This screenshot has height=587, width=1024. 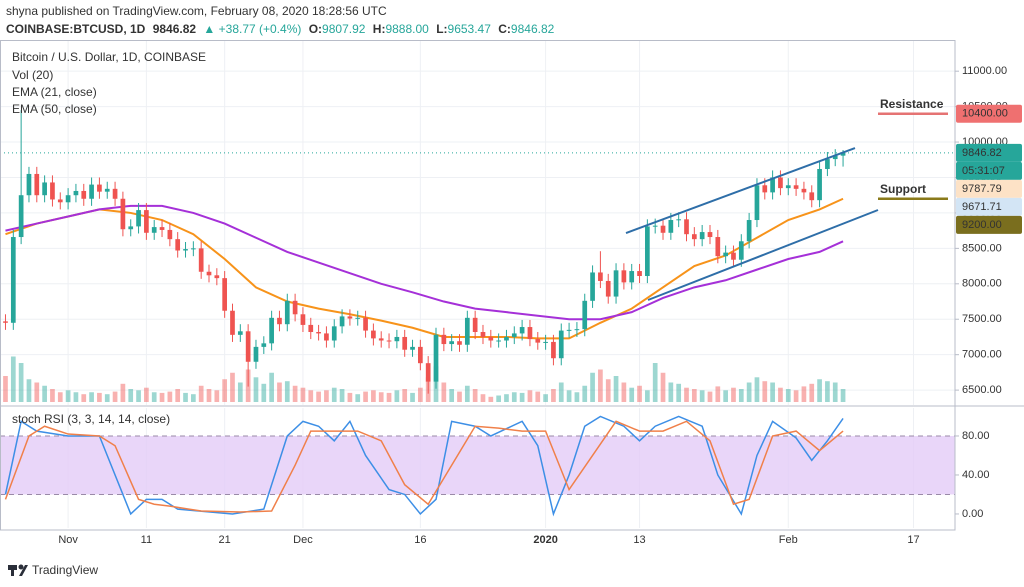 What do you see at coordinates (982, 355) in the screenshot?
I see `y-tick-label: 7000.00` at bounding box center [982, 355].